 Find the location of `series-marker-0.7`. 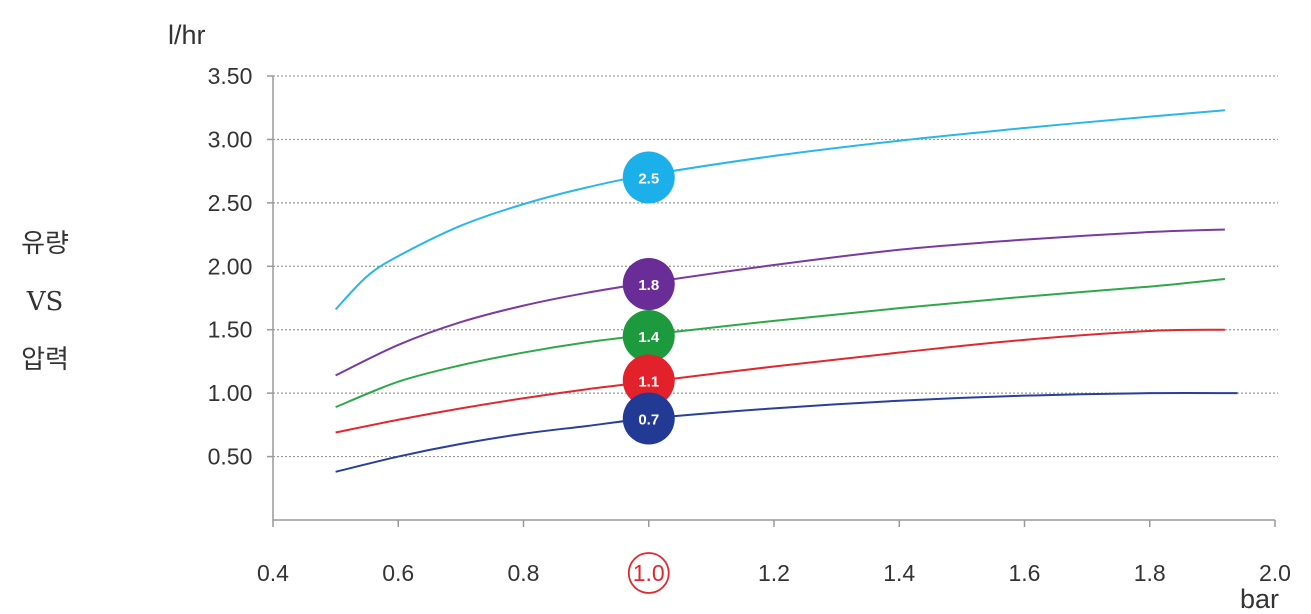

series-marker-0.7 is located at coordinates (648, 418).